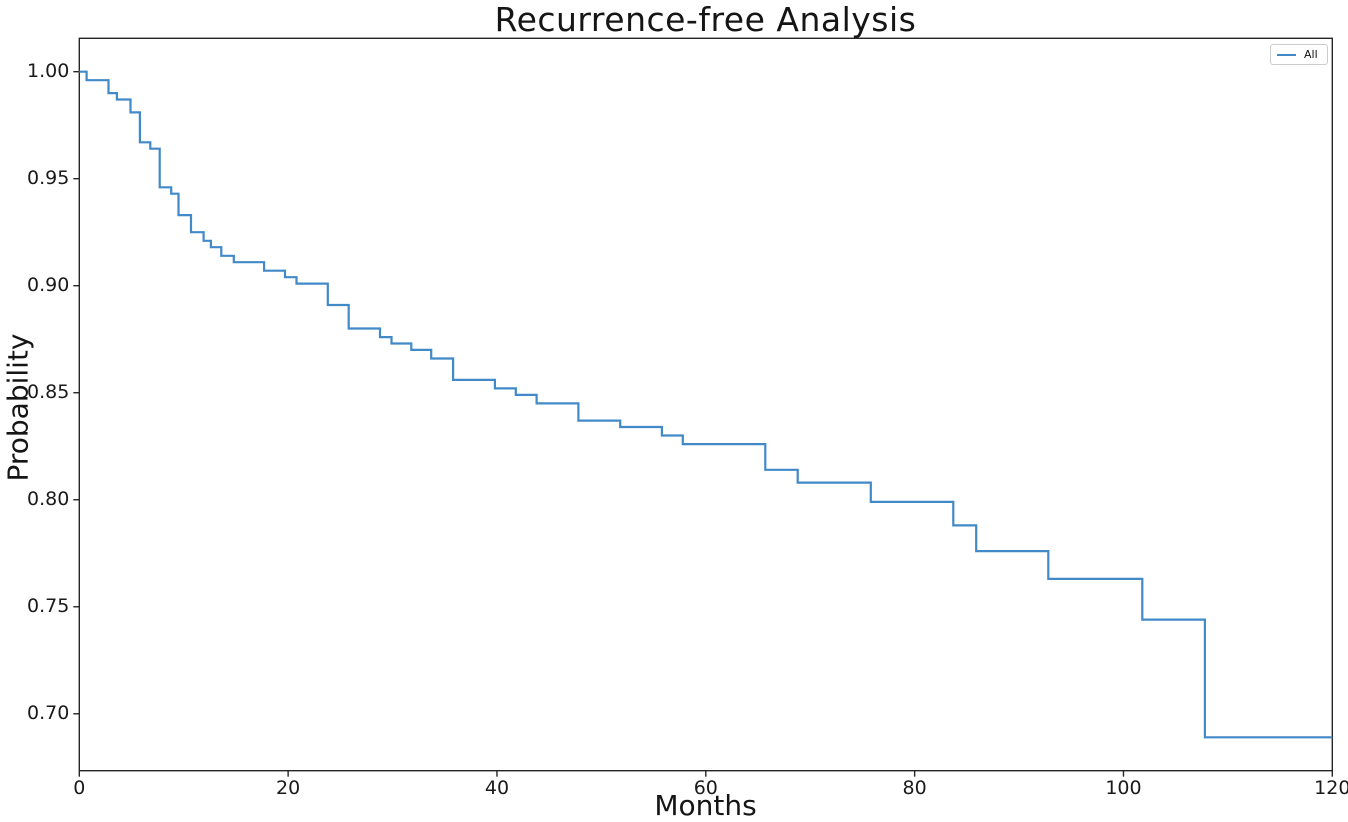  I want to click on y-tick-label: 0.90, so click(48, 285).